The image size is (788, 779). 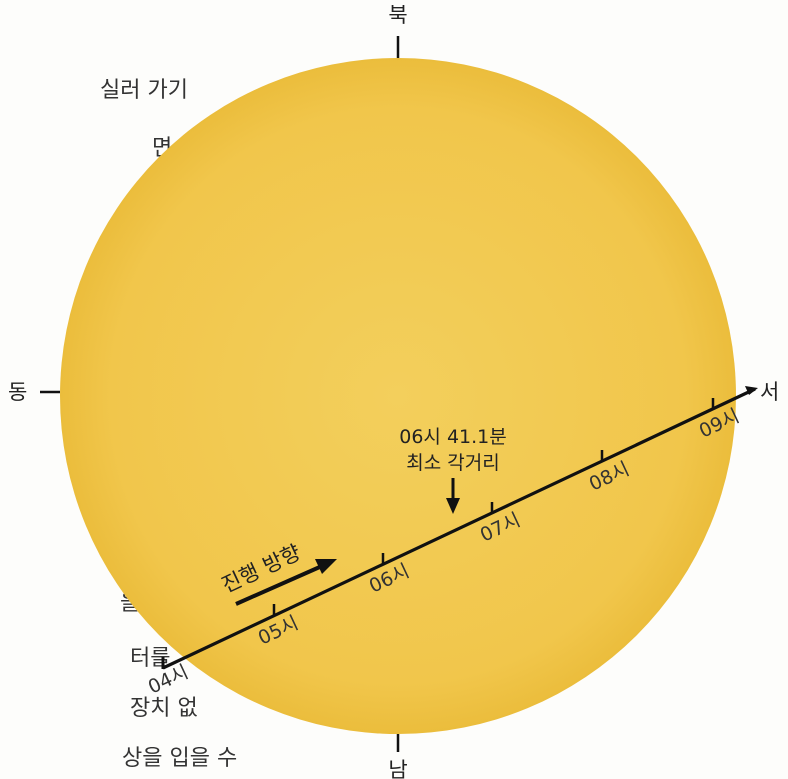 I want to click on body-text-line-6: 장치 없, so click(x=164, y=708).